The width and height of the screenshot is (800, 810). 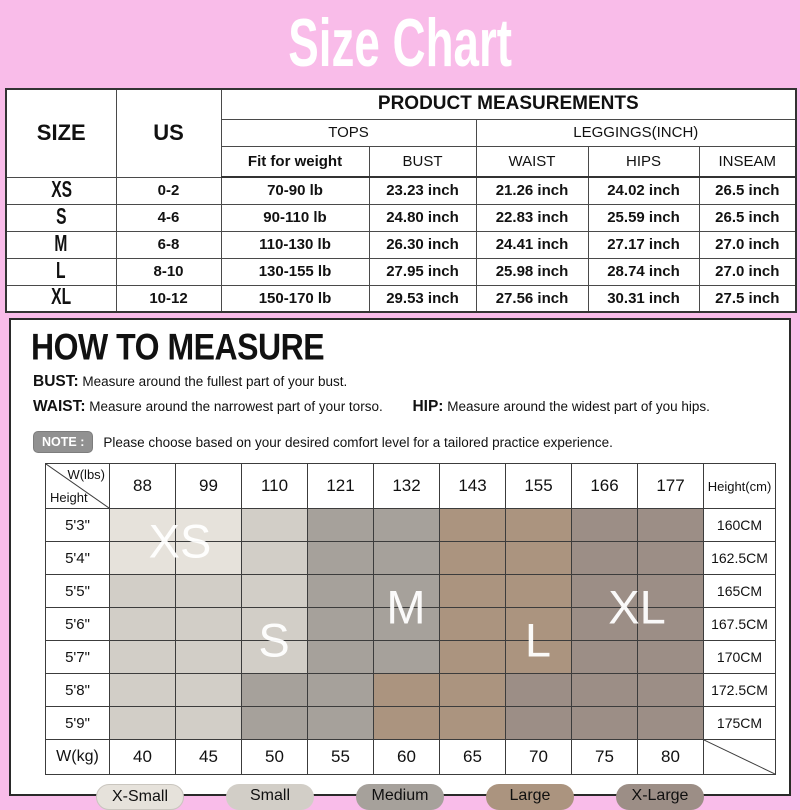 What do you see at coordinates (643, 298) in the screenshot?
I see `hips-cell: 30.31 inch` at bounding box center [643, 298].